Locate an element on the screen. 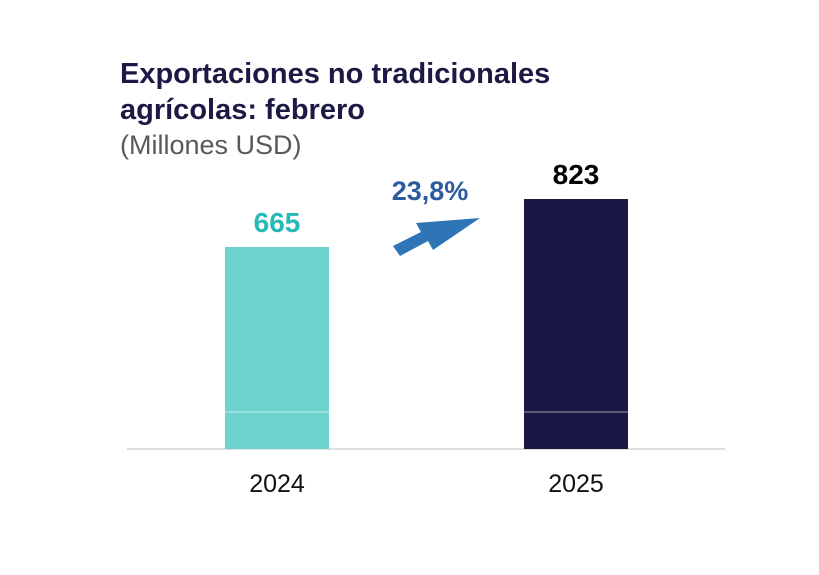 This screenshot has width=819, height=575. bar-2024 is located at coordinates (277, 347).